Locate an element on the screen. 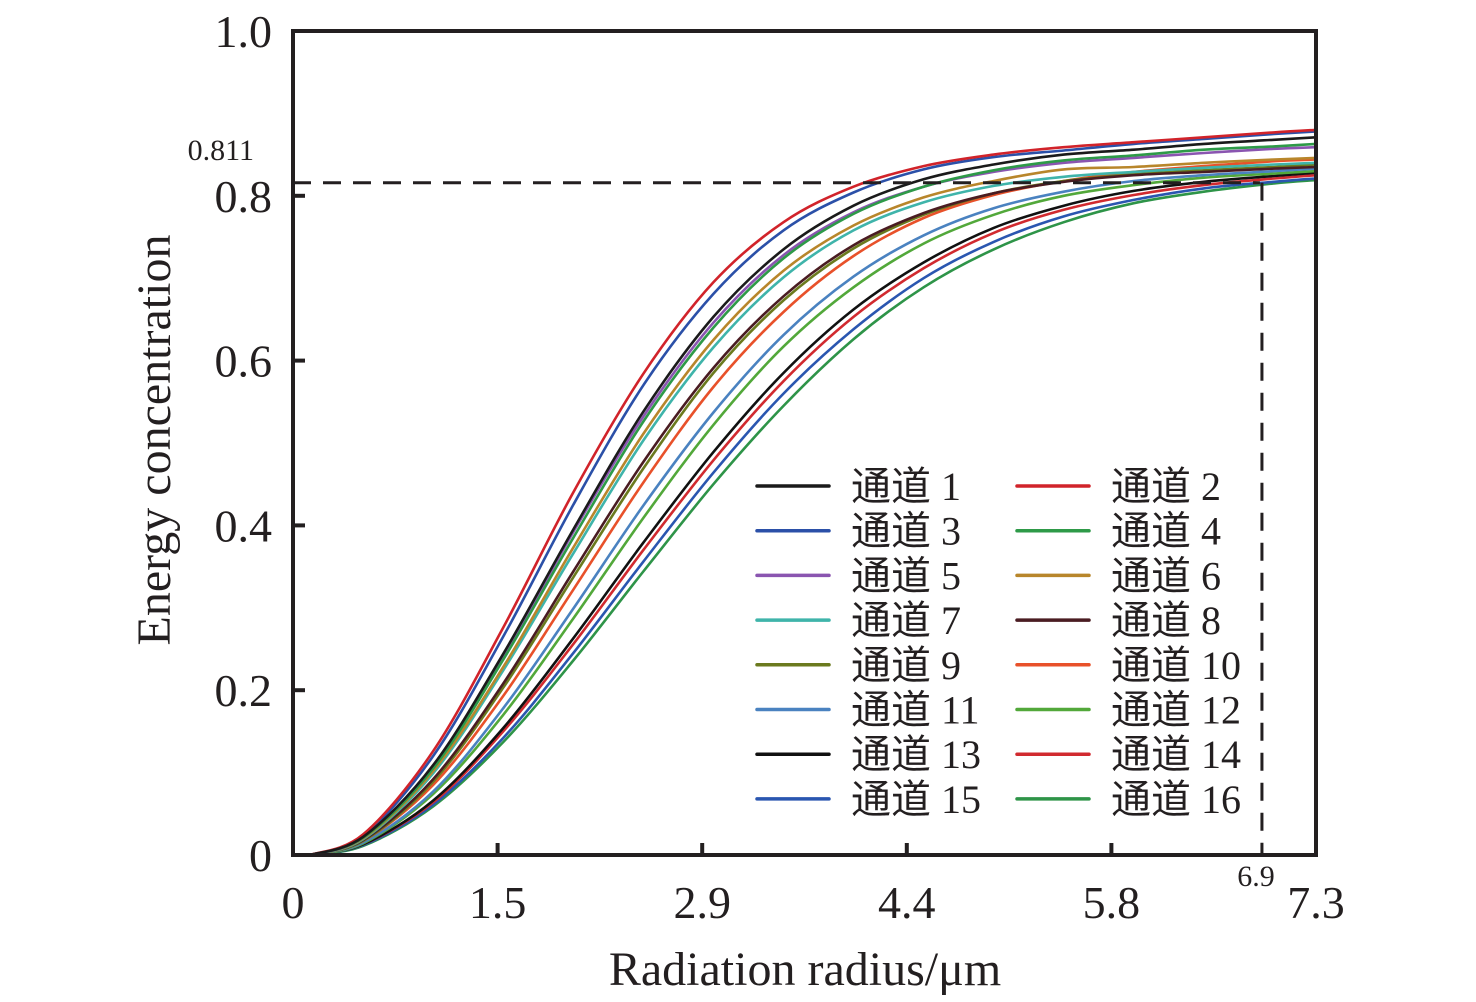 The width and height of the screenshot is (1476, 1002). legend-label: 通道 11 is located at coordinates (915, 710).